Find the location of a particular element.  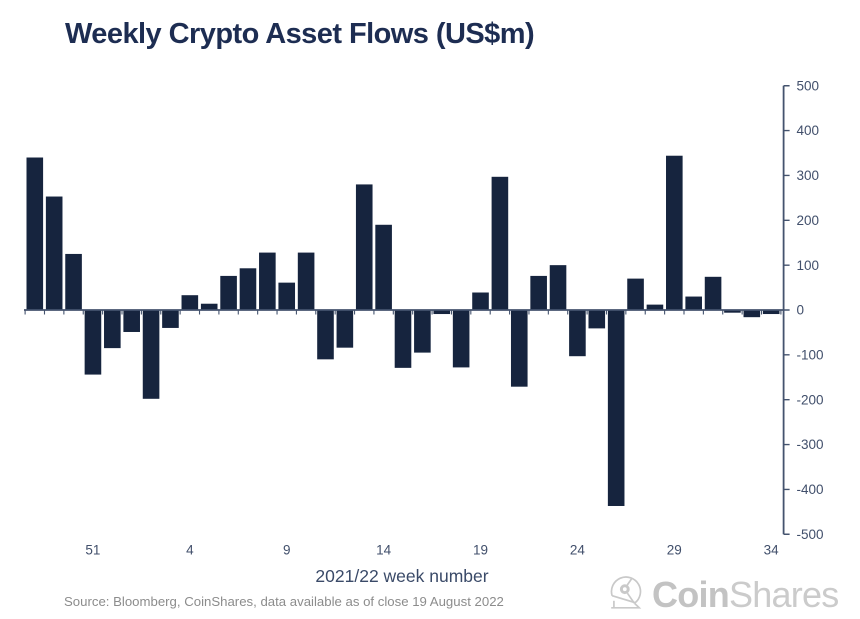

svg-text: 24 is located at coordinates (578, 550).